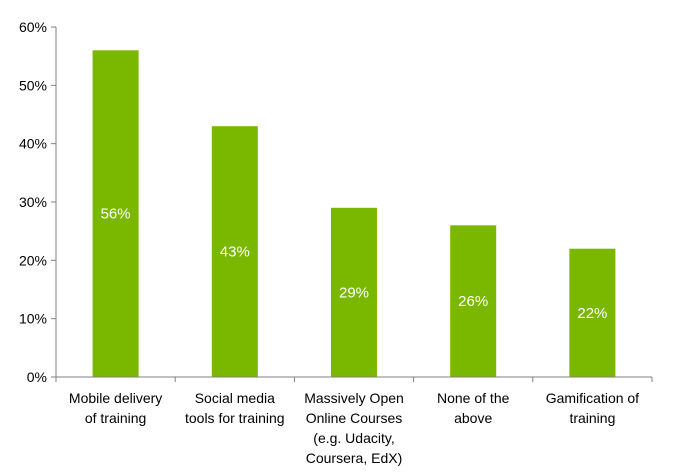 The image size is (682, 476). Describe the element at coordinates (115, 418) in the screenshot. I see `category-label-line: of training` at that location.